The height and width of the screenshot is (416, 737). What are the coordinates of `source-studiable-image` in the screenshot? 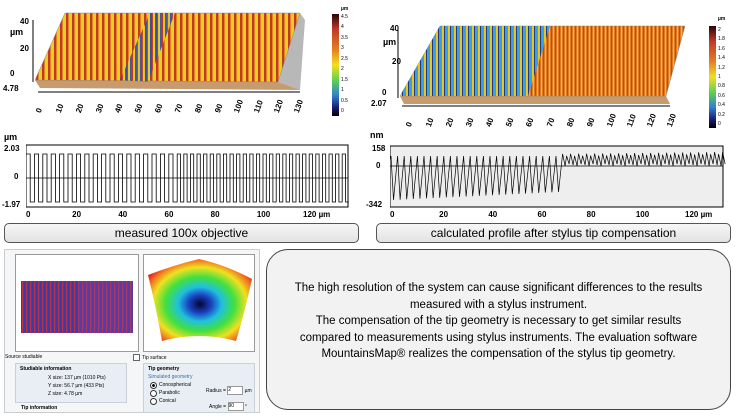 It's located at (77, 307).